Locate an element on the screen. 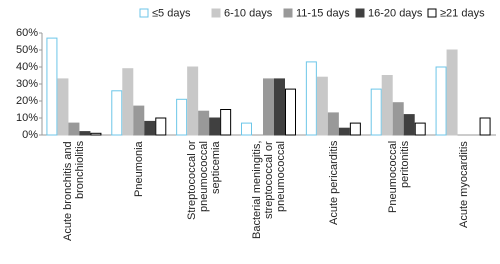  y-tick-label: 0% is located at coordinates (30, 135).